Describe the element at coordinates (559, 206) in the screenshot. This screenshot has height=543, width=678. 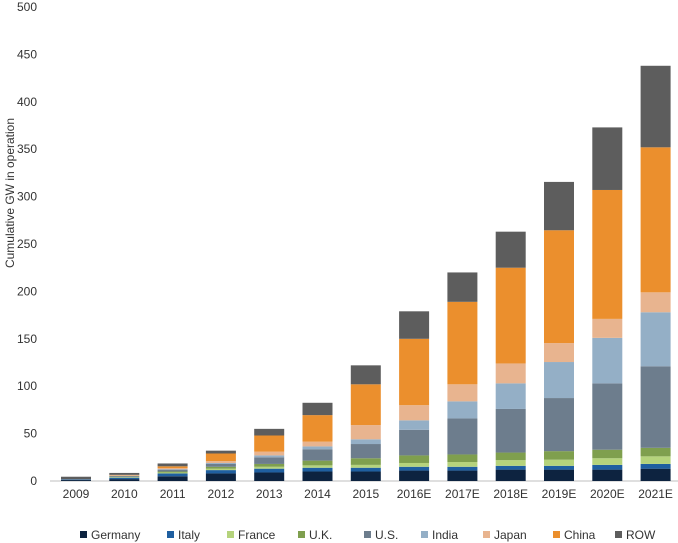
I see `bar-segment-row-2019E` at that location.